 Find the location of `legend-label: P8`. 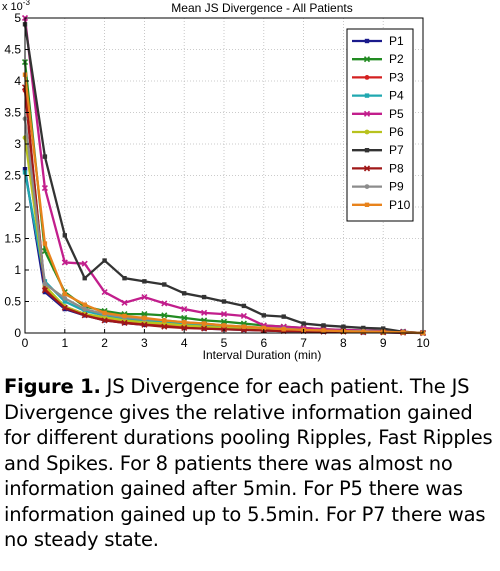

legend-label: P8 is located at coordinates (396, 168).